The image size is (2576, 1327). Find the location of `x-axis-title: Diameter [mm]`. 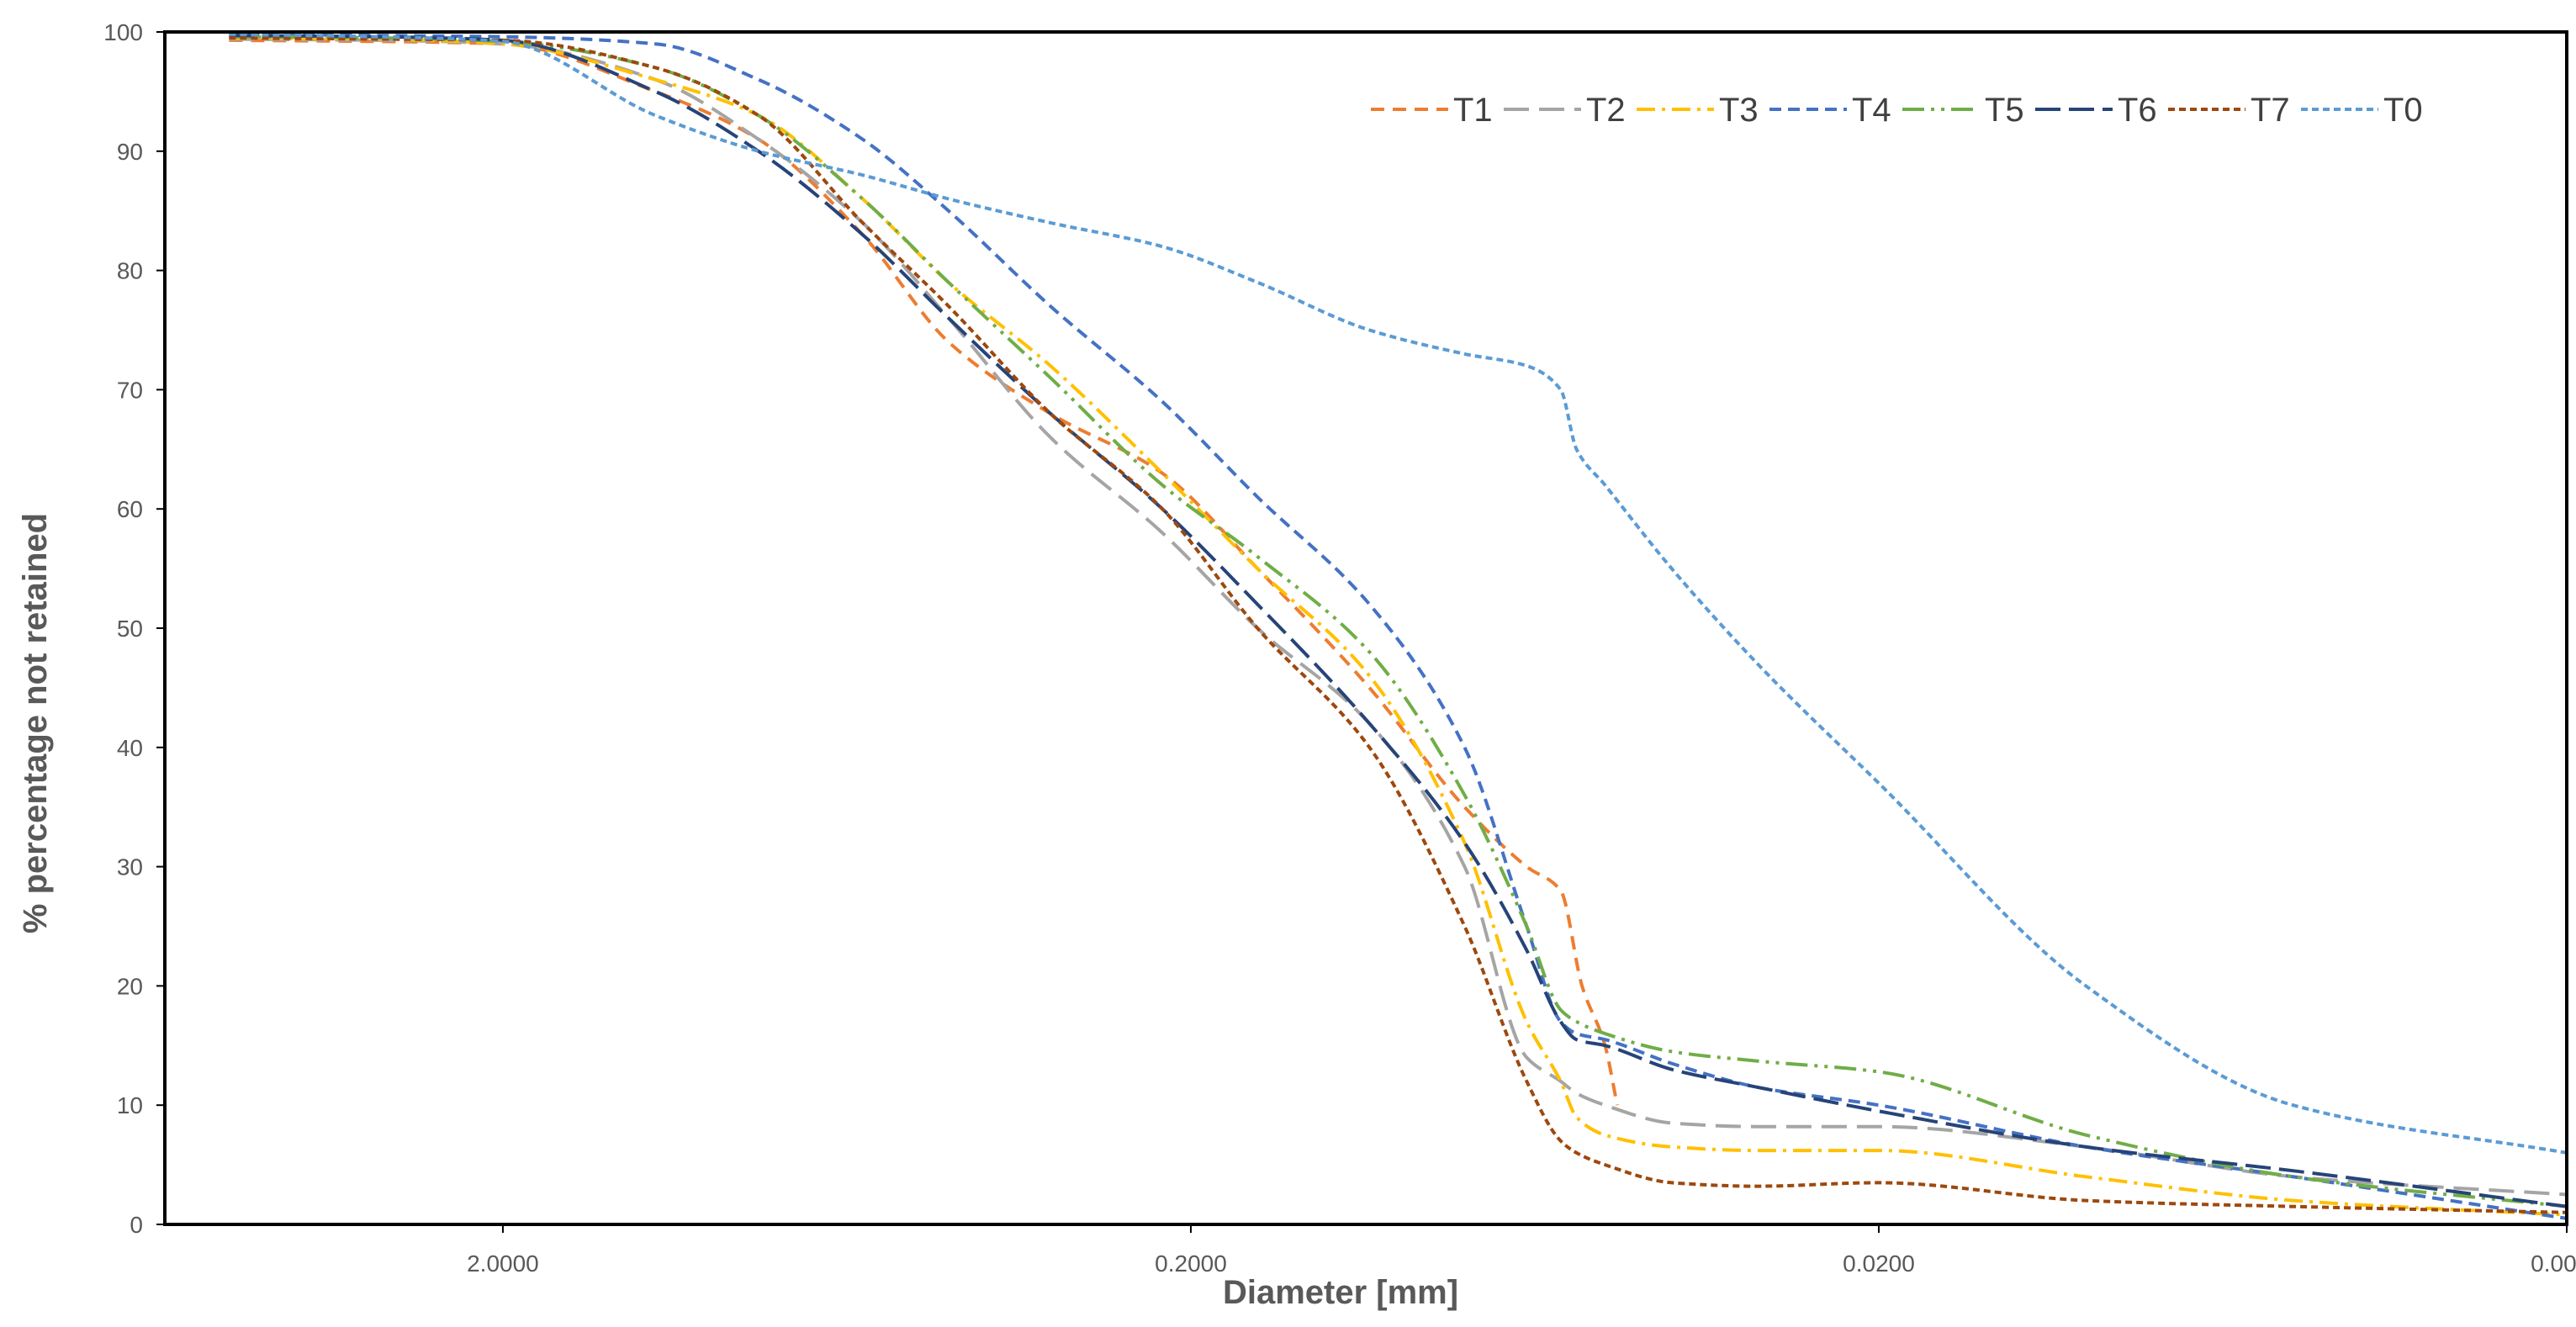

x-axis-title: Diameter [mm] is located at coordinates (1340, 1292).